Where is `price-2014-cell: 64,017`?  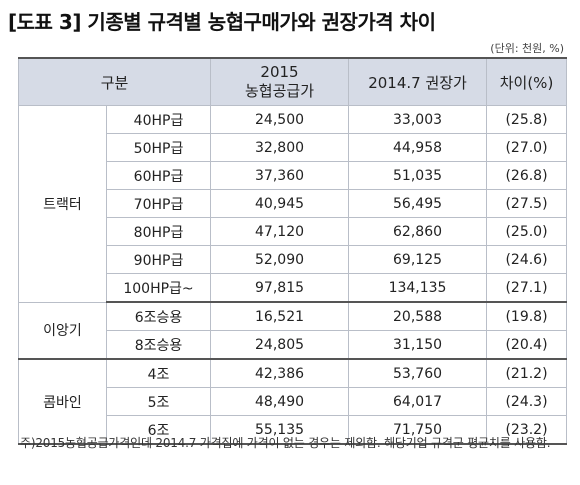 price-2014-cell: 64,017 is located at coordinates (418, 401).